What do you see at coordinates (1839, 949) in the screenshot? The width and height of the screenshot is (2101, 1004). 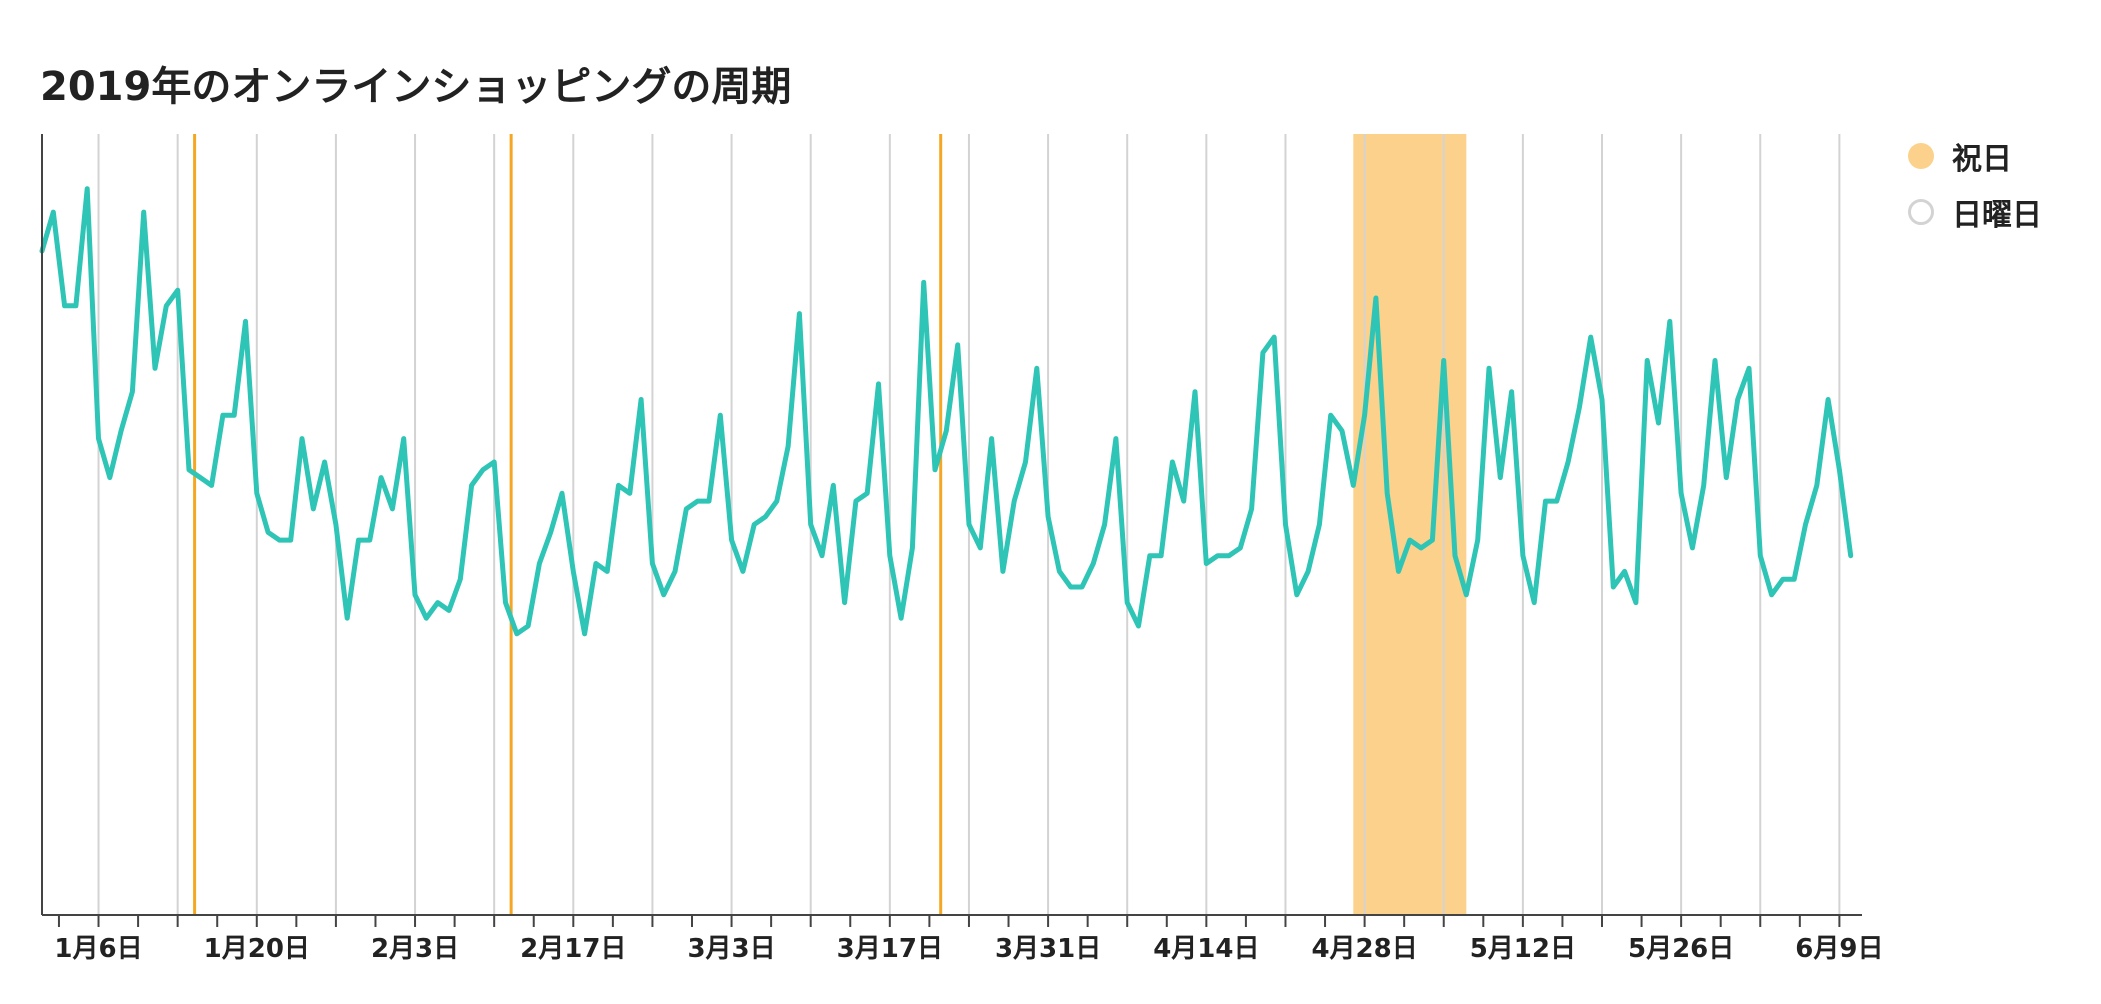 I see `x-tick-label: 6月9日` at bounding box center [1839, 949].